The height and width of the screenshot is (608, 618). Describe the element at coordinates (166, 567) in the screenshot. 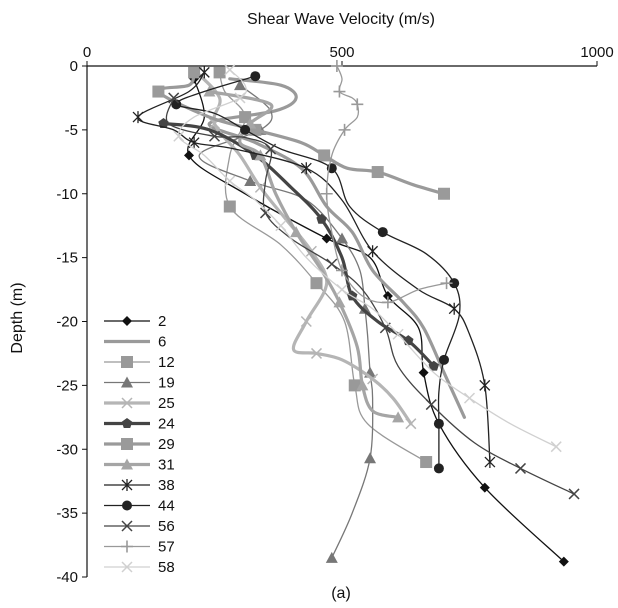

I see `legend-label: 58` at that location.